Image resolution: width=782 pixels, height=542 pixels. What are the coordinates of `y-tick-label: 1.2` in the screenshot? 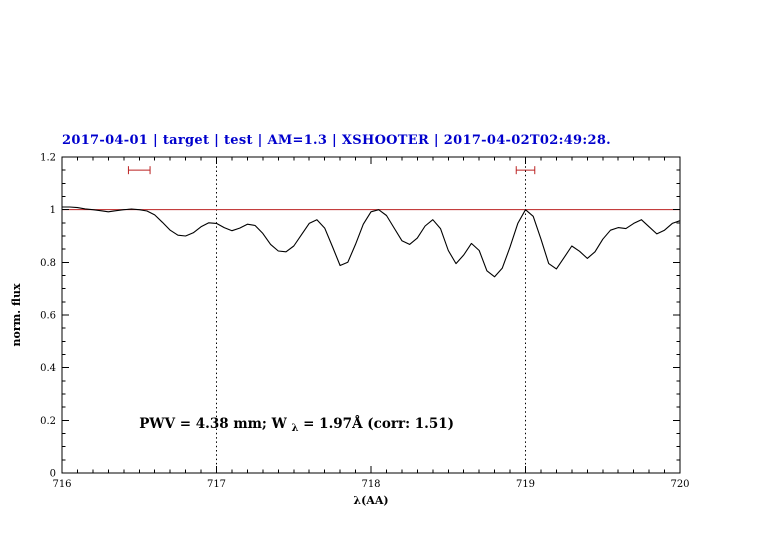 It's located at (48, 158).